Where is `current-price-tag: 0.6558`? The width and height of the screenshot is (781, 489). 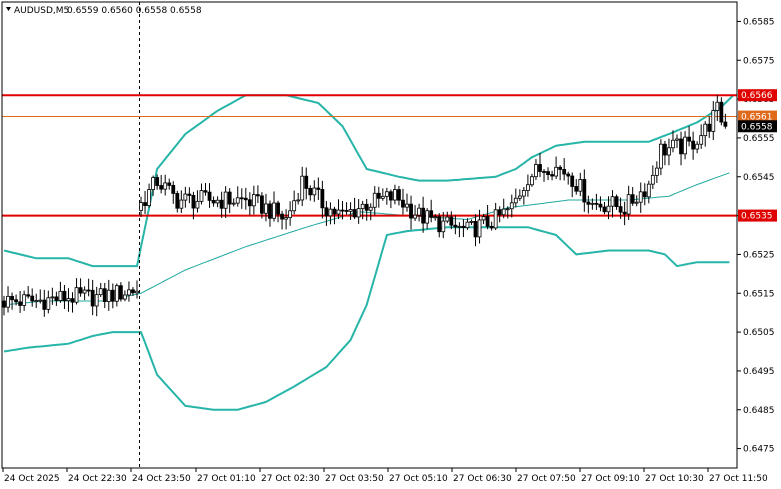 current-price-tag: 0.6558 is located at coordinates (757, 126).